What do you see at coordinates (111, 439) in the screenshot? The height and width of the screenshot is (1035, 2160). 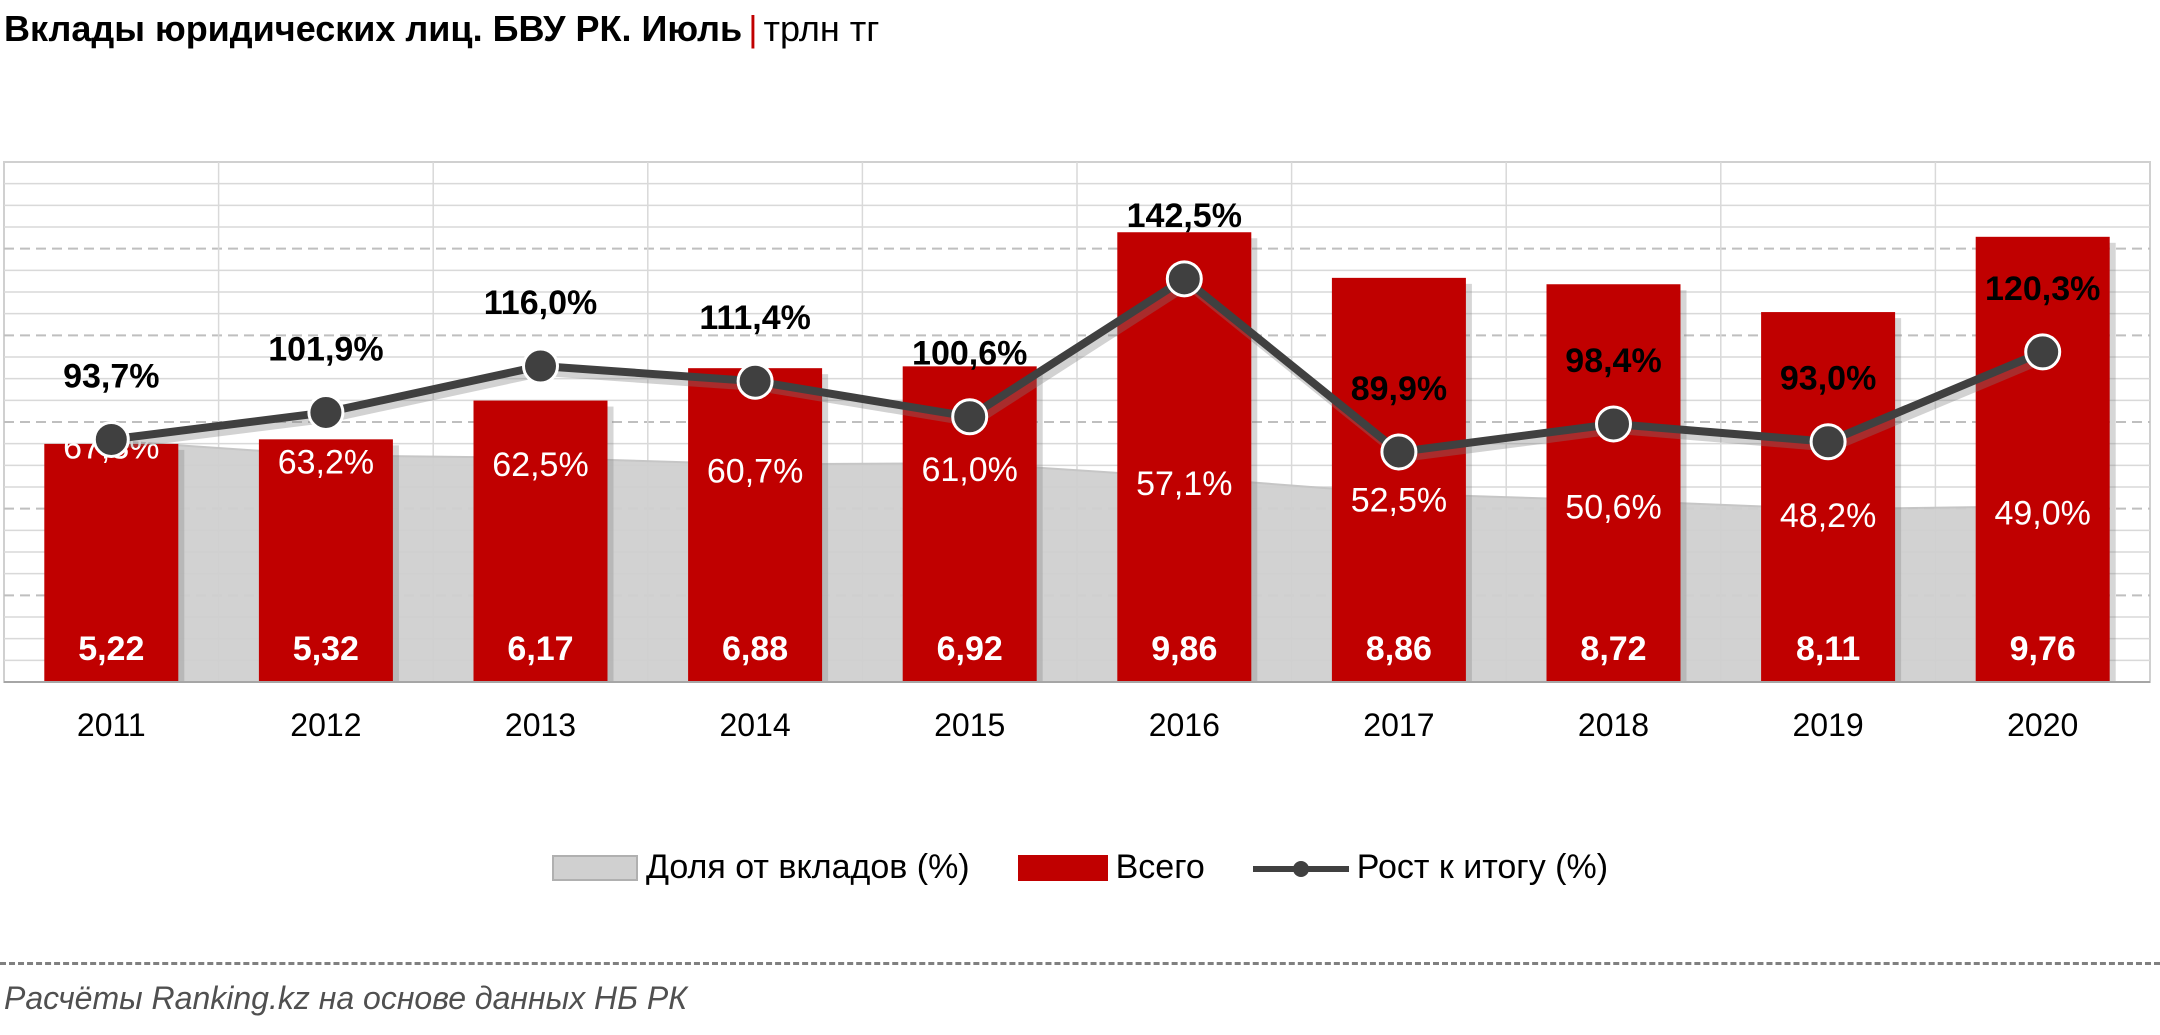 I see `line-point-2011` at bounding box center [111, 439].